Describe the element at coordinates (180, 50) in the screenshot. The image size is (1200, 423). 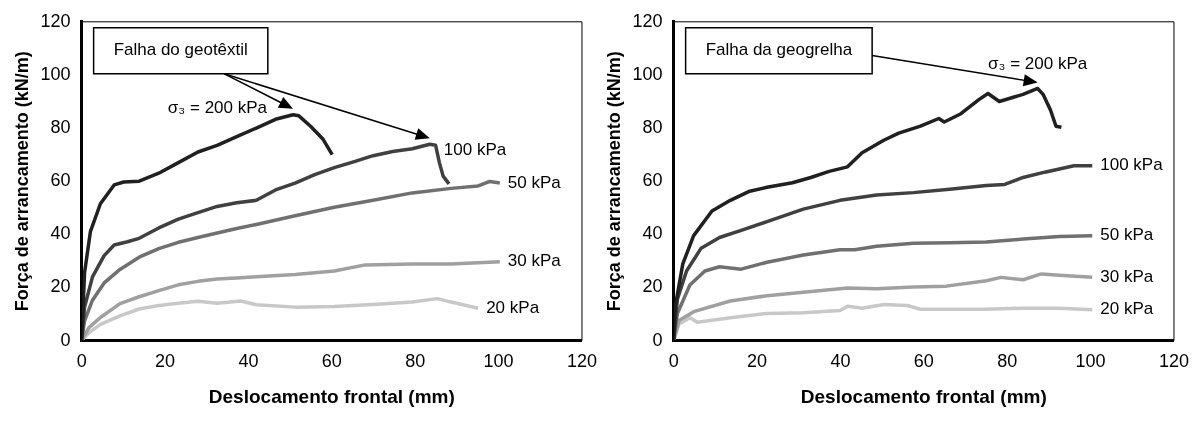
I see `annotation: Falha do geotêxtil` at that location.